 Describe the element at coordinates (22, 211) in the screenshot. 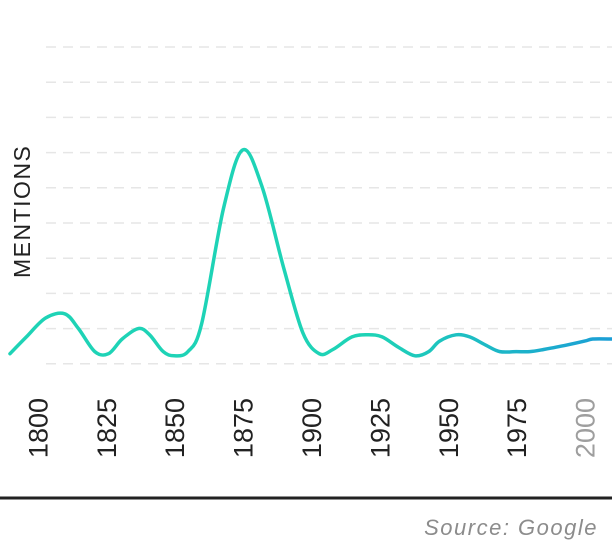

I see `y-axis-label: MENTIONS` at that location.